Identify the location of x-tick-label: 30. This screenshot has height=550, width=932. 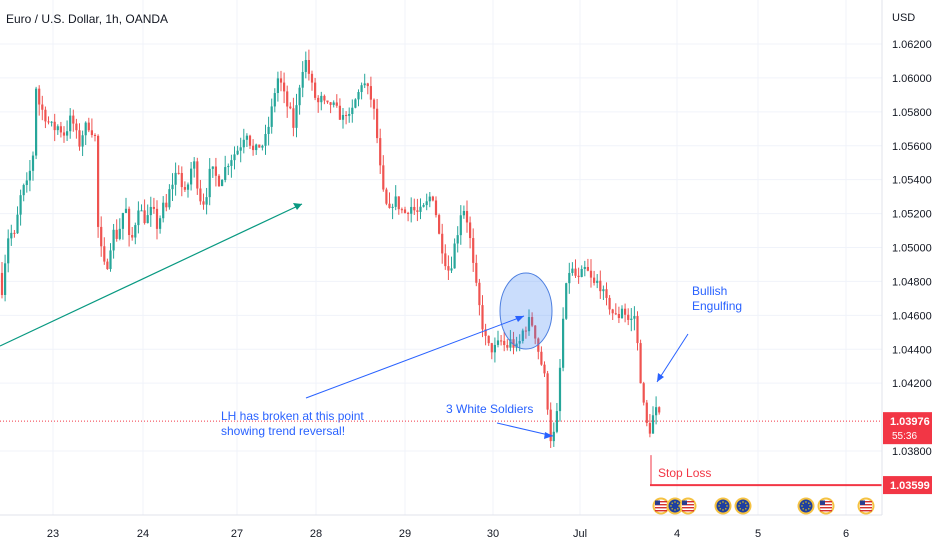
(493, 534).